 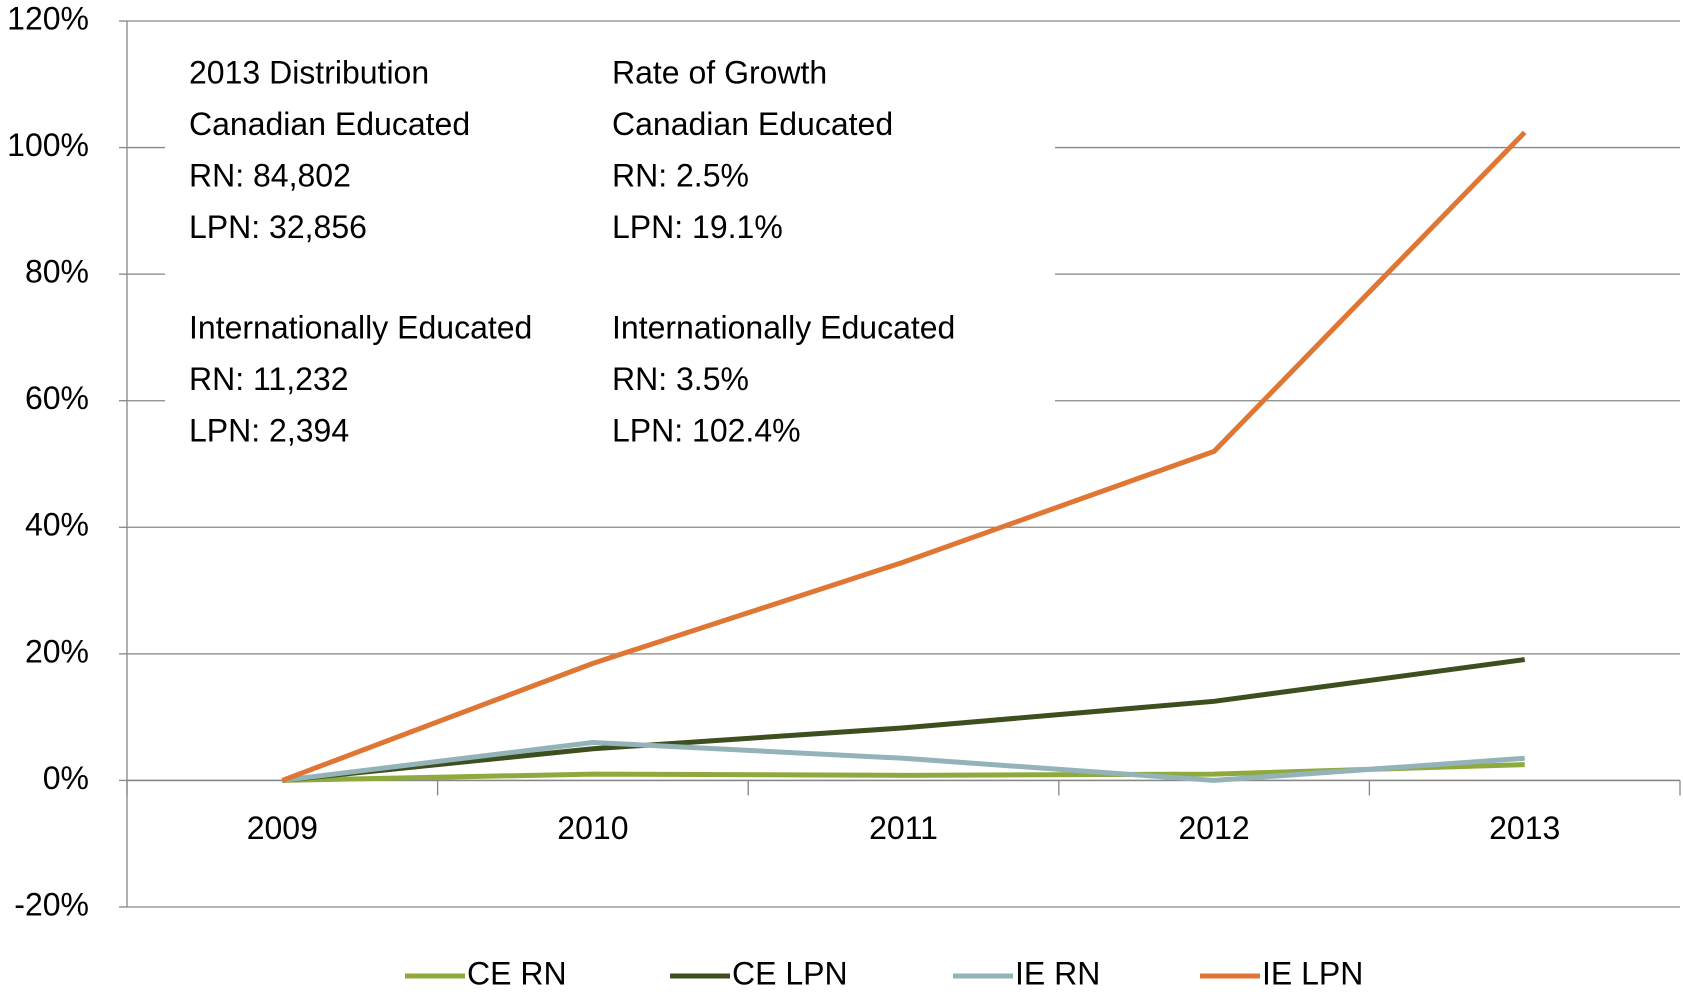 I want to click on x-tick-label: 2012, so click(x=1214, y=828).